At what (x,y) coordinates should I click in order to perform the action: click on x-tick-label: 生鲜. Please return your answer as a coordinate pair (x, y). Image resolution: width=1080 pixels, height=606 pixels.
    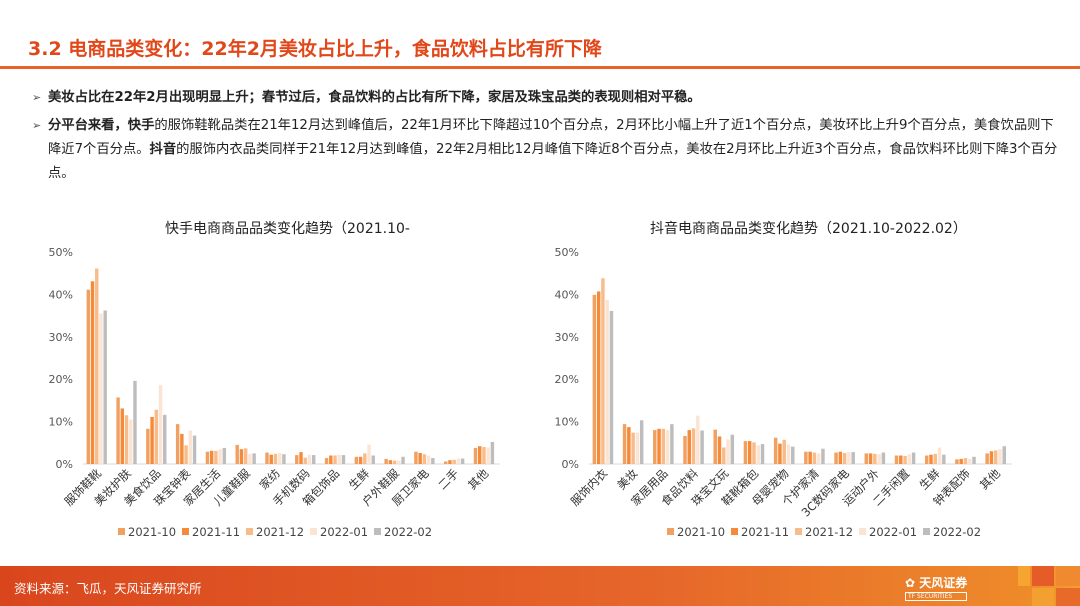
    Looking at the image, I should click on (929, 479).